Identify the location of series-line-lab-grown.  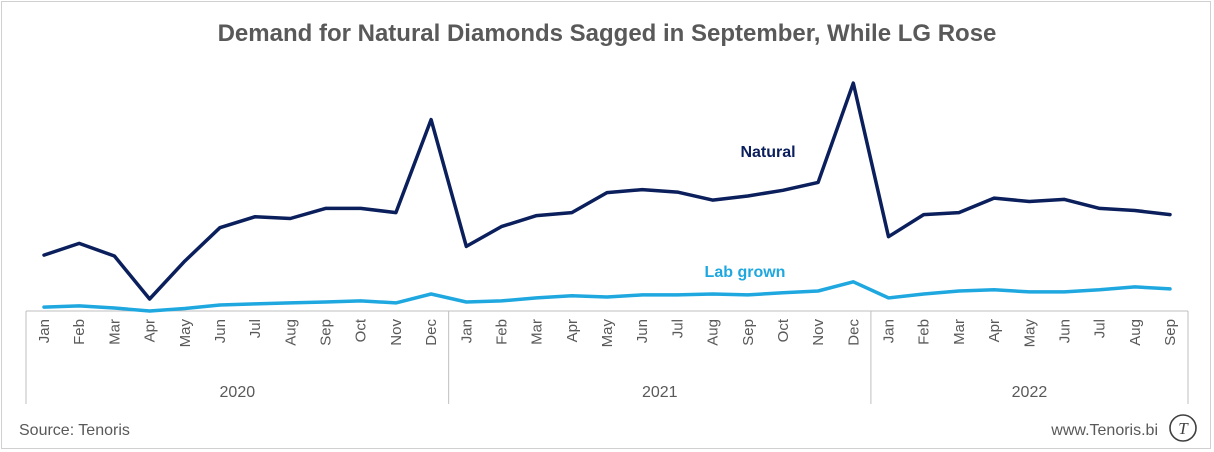
(607, 296).